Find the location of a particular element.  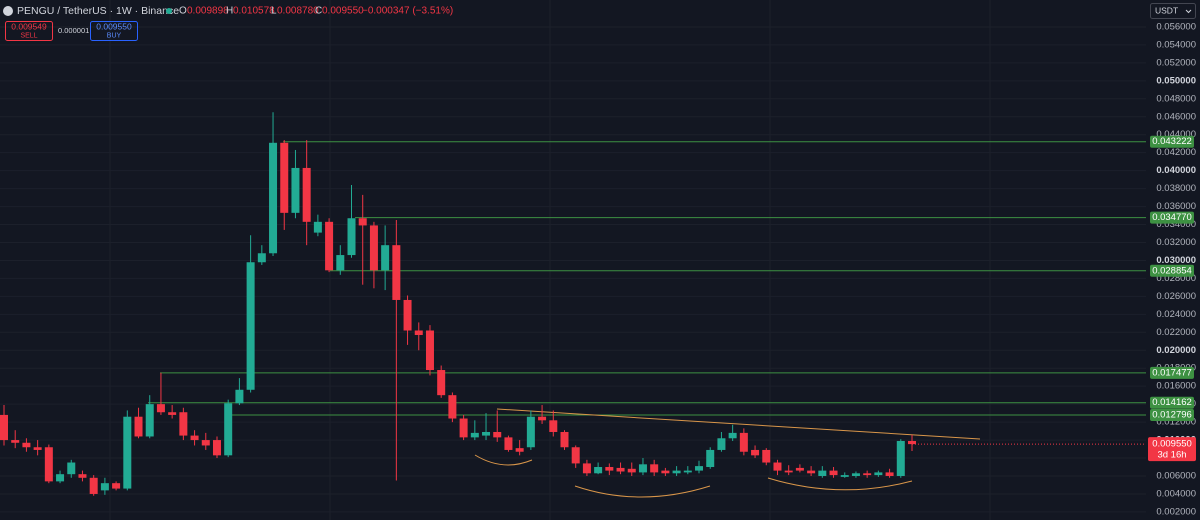

buy-box is located at coordinates (114, 31).